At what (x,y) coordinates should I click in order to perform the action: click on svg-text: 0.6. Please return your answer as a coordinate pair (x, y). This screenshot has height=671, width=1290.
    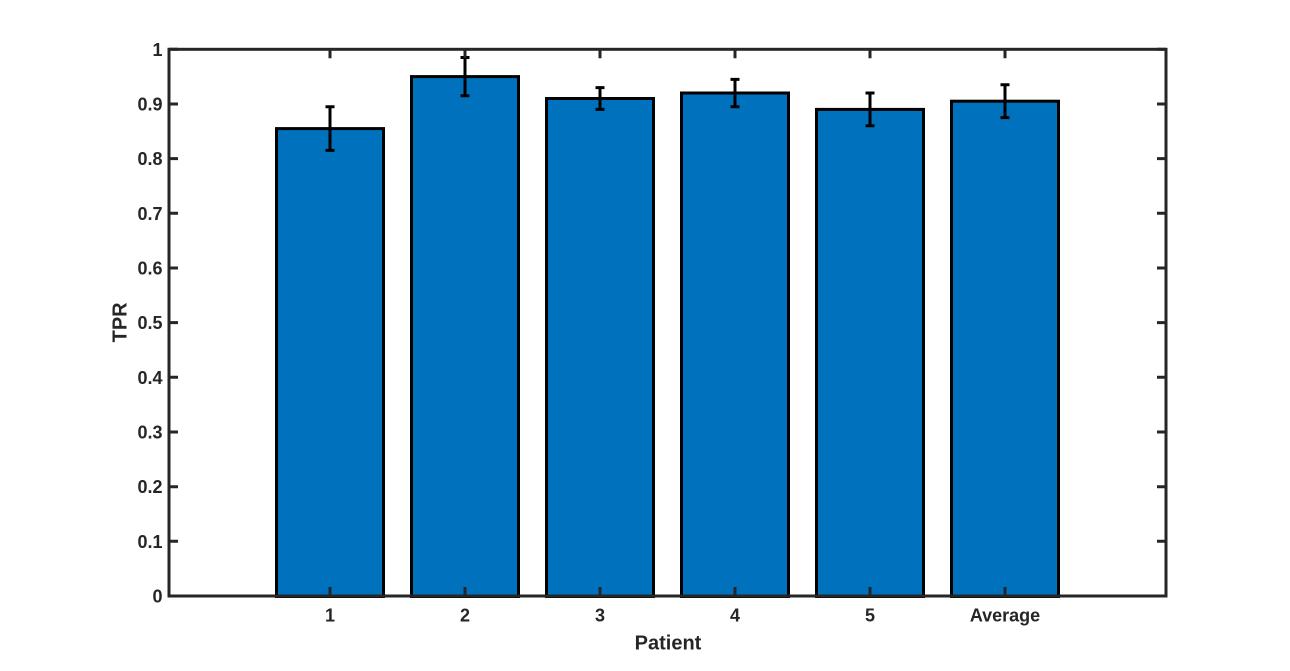
    Looking at the image, I should click on (149, 269).